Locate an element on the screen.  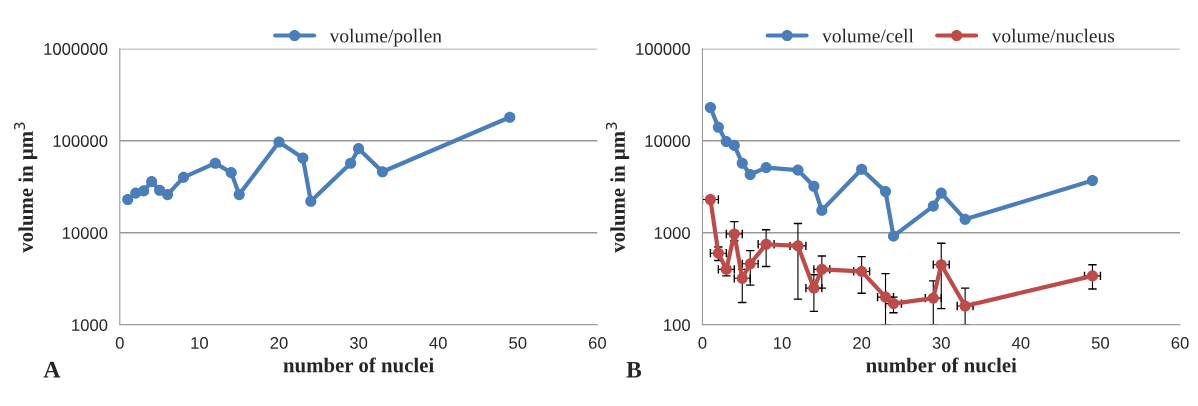
legend-label: volume/cell is located at coordinates (868, 35).